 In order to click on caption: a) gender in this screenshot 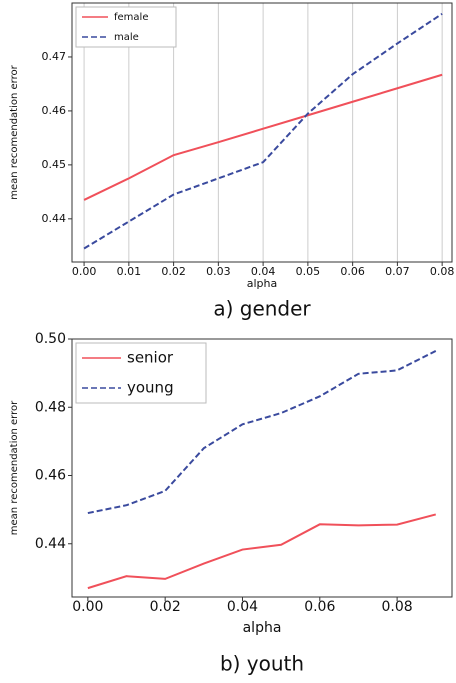, I will do `click(262, 309)`.